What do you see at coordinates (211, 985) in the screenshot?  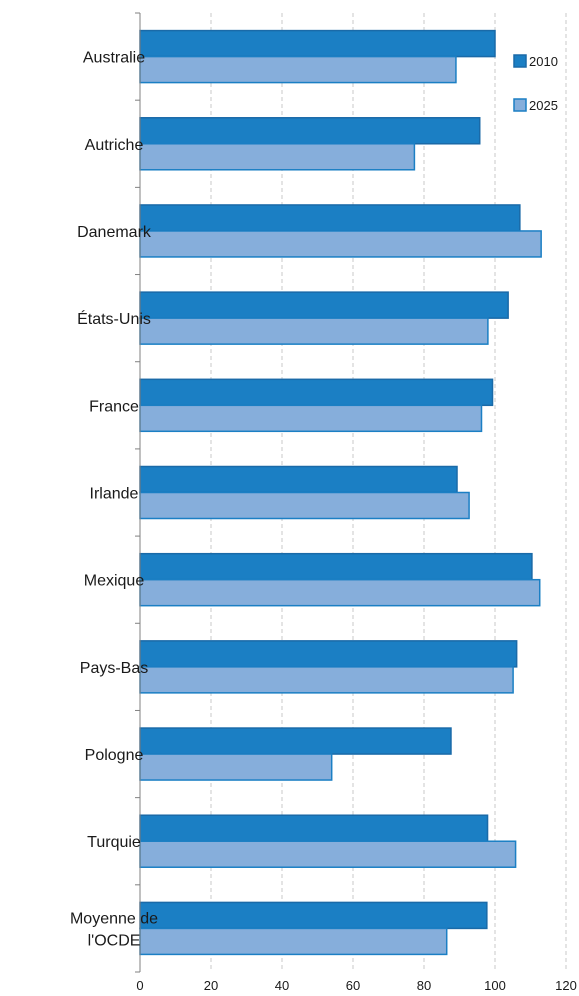 I see `x-tick-label: 20` at bounding box center [211, 985].